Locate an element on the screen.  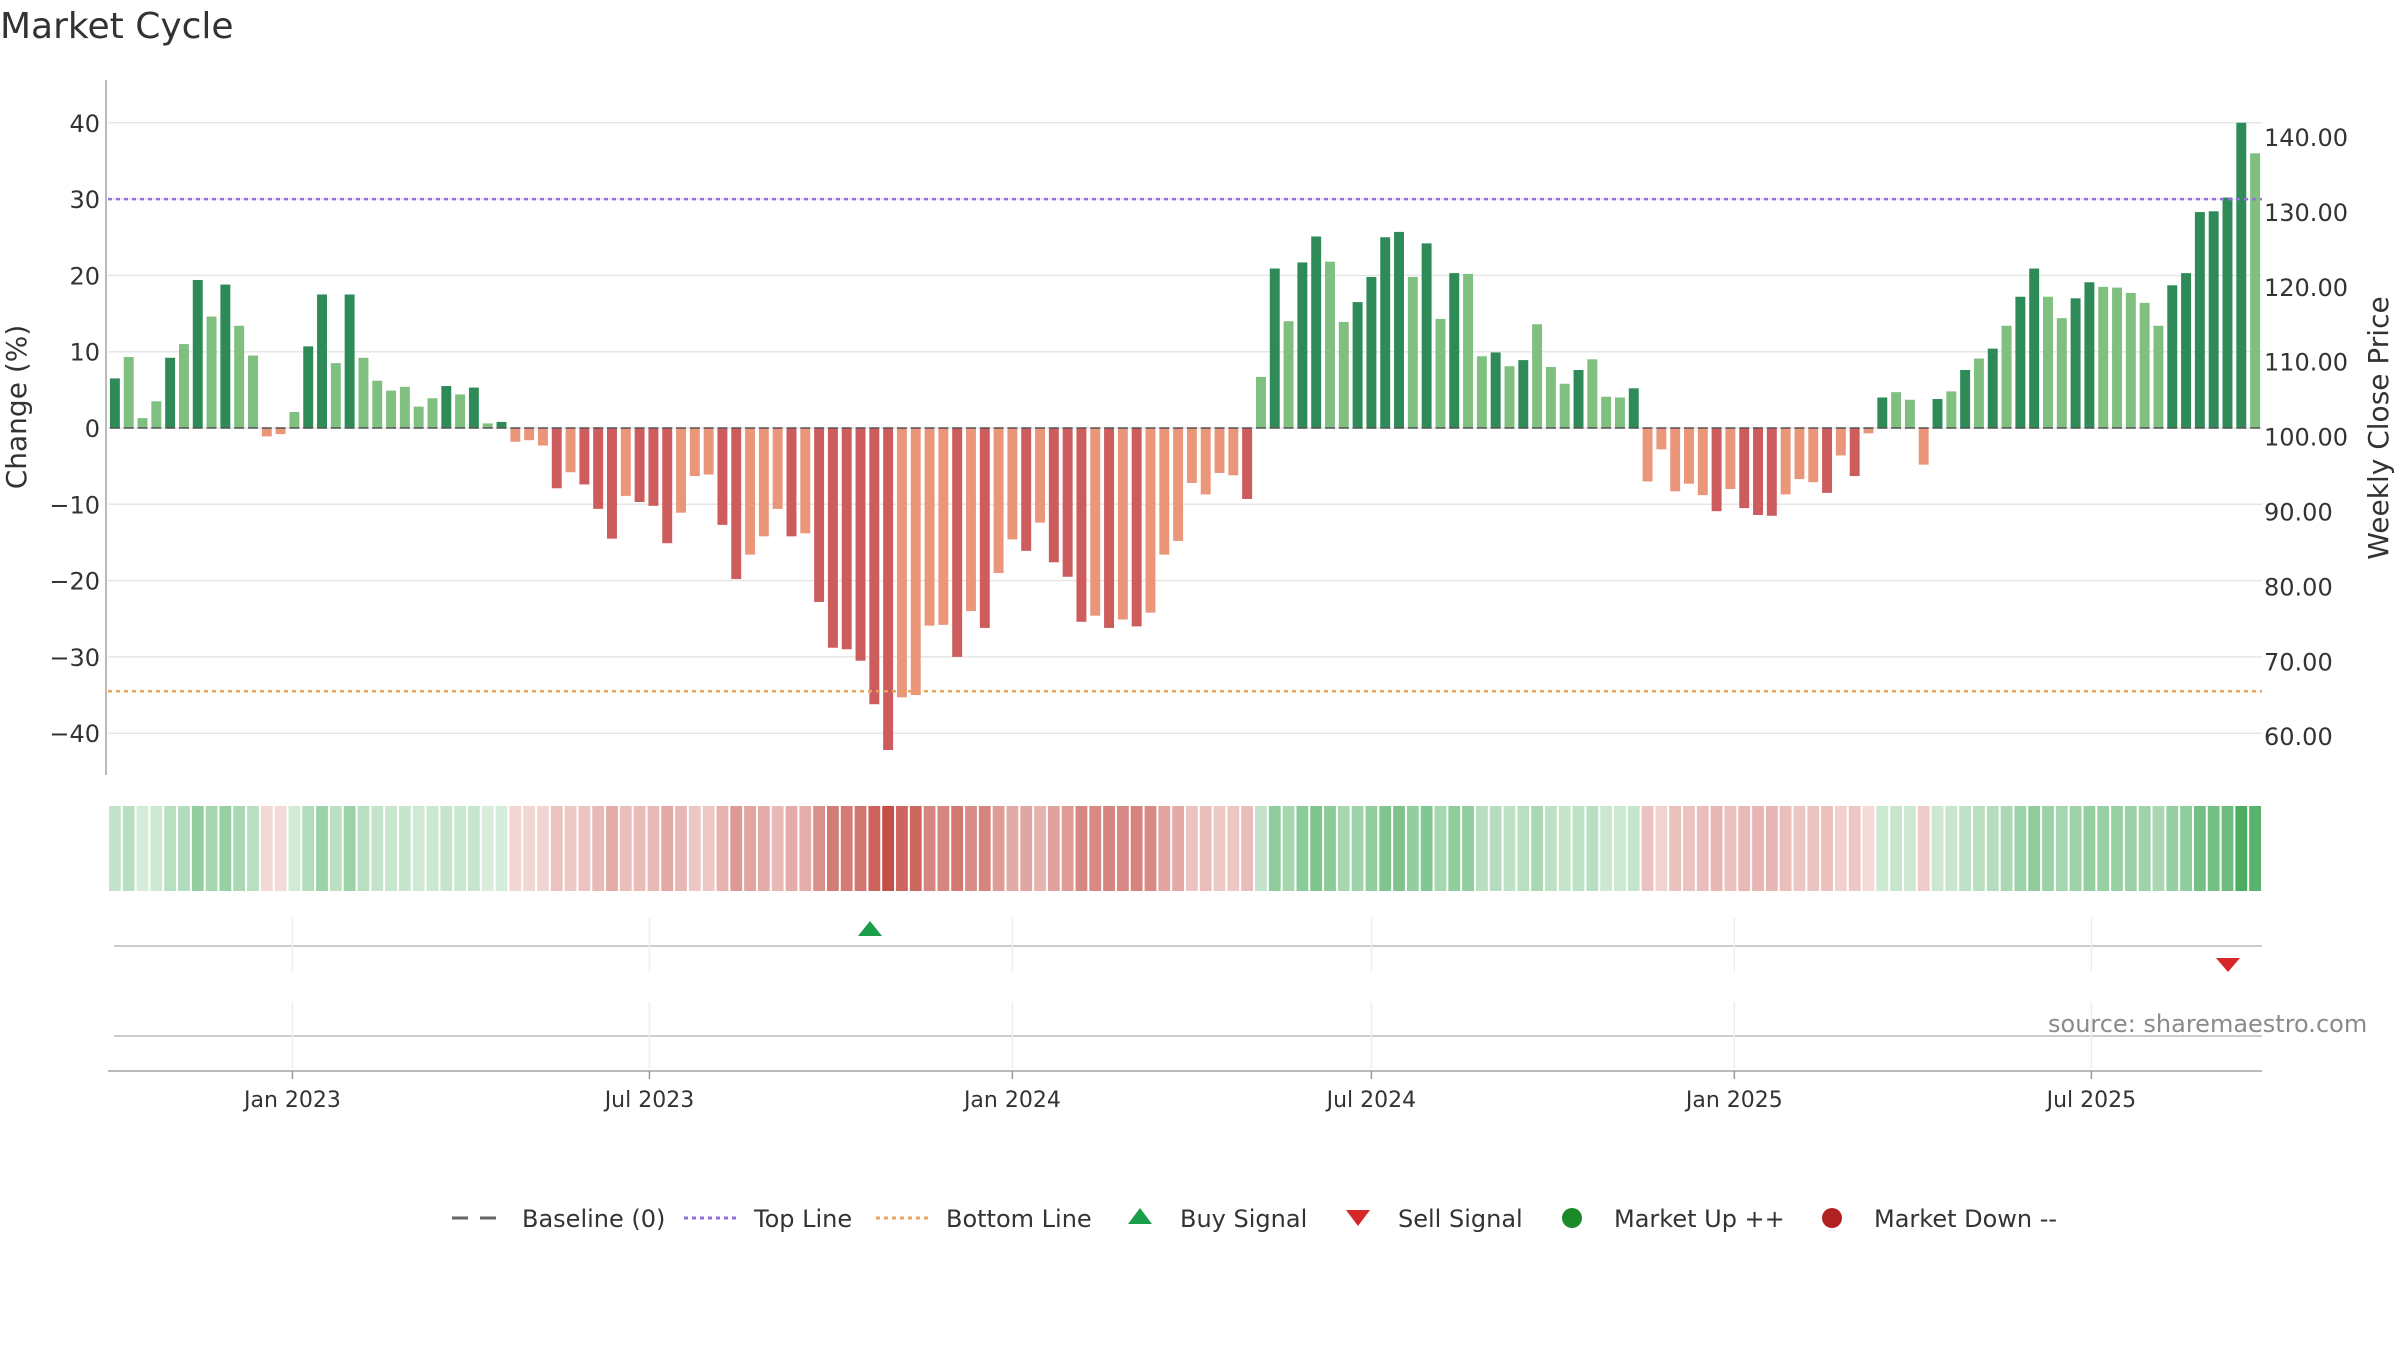
y-tick-left: 0 is located at coordinates (92, 429).